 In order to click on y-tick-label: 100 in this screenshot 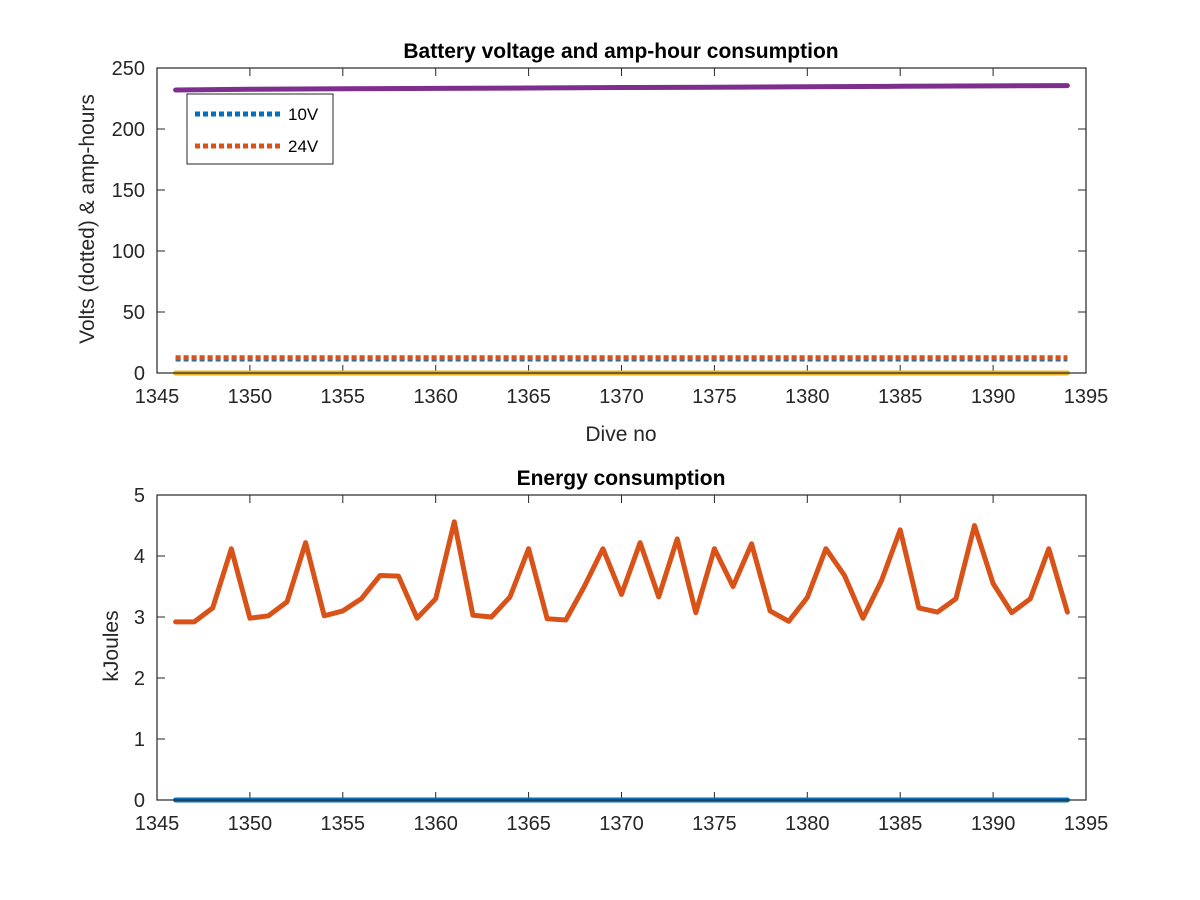, I will do `click(128, 252)`.